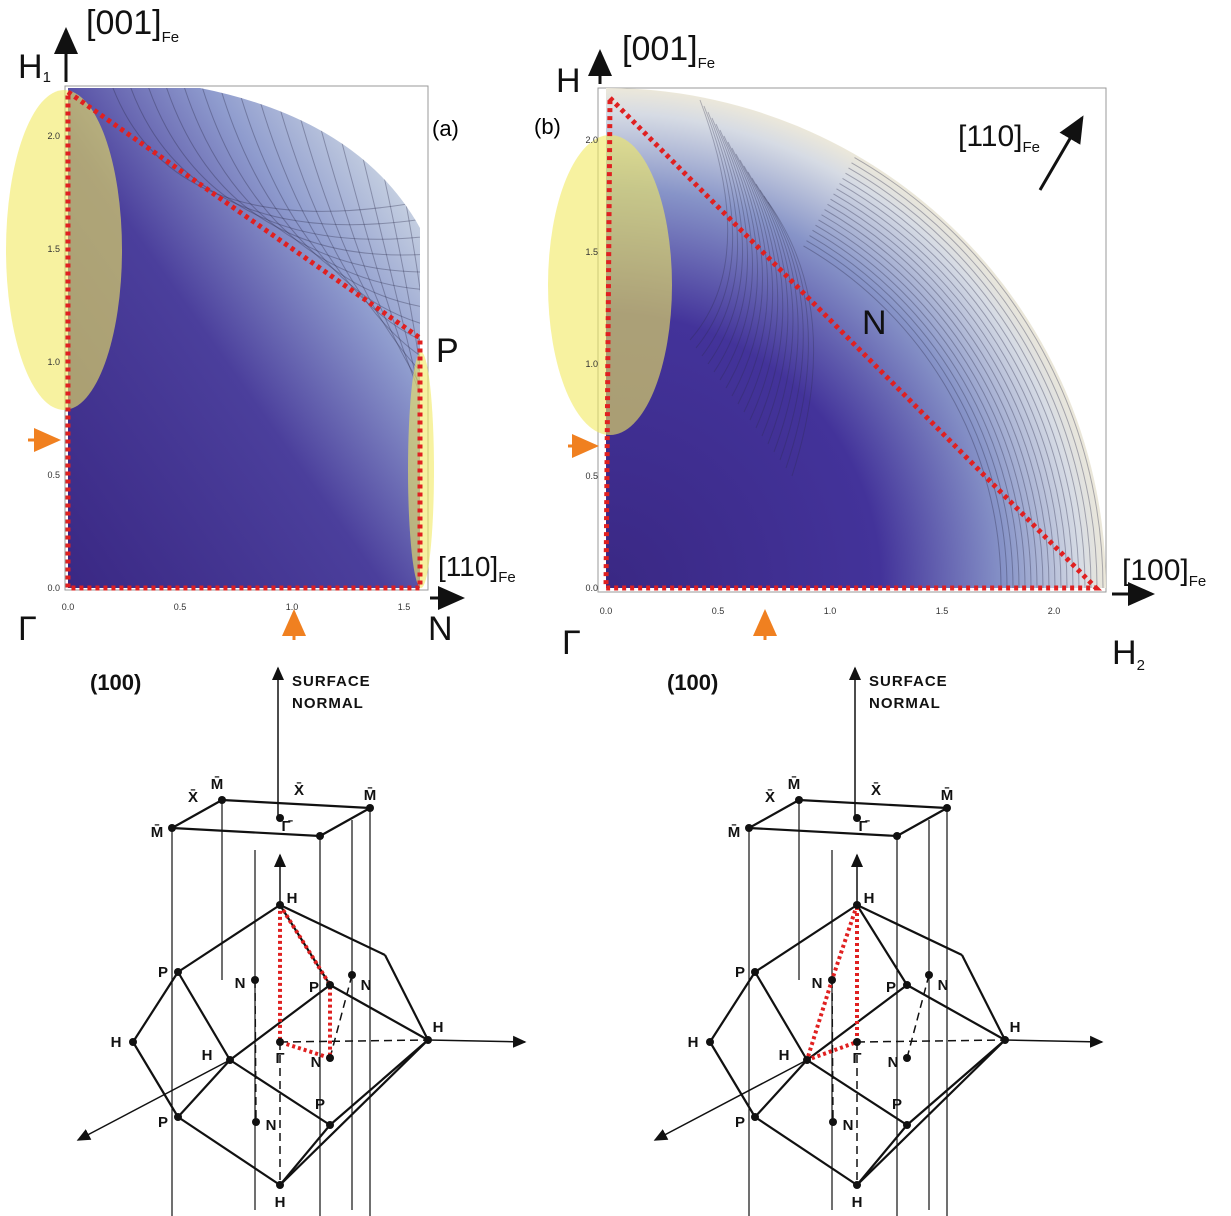 This screenshot has height=1216, width=1231. Describe the element at coordinates (591, 252) in the screenshot. I see `y-tick-label: 1.5` at that location.